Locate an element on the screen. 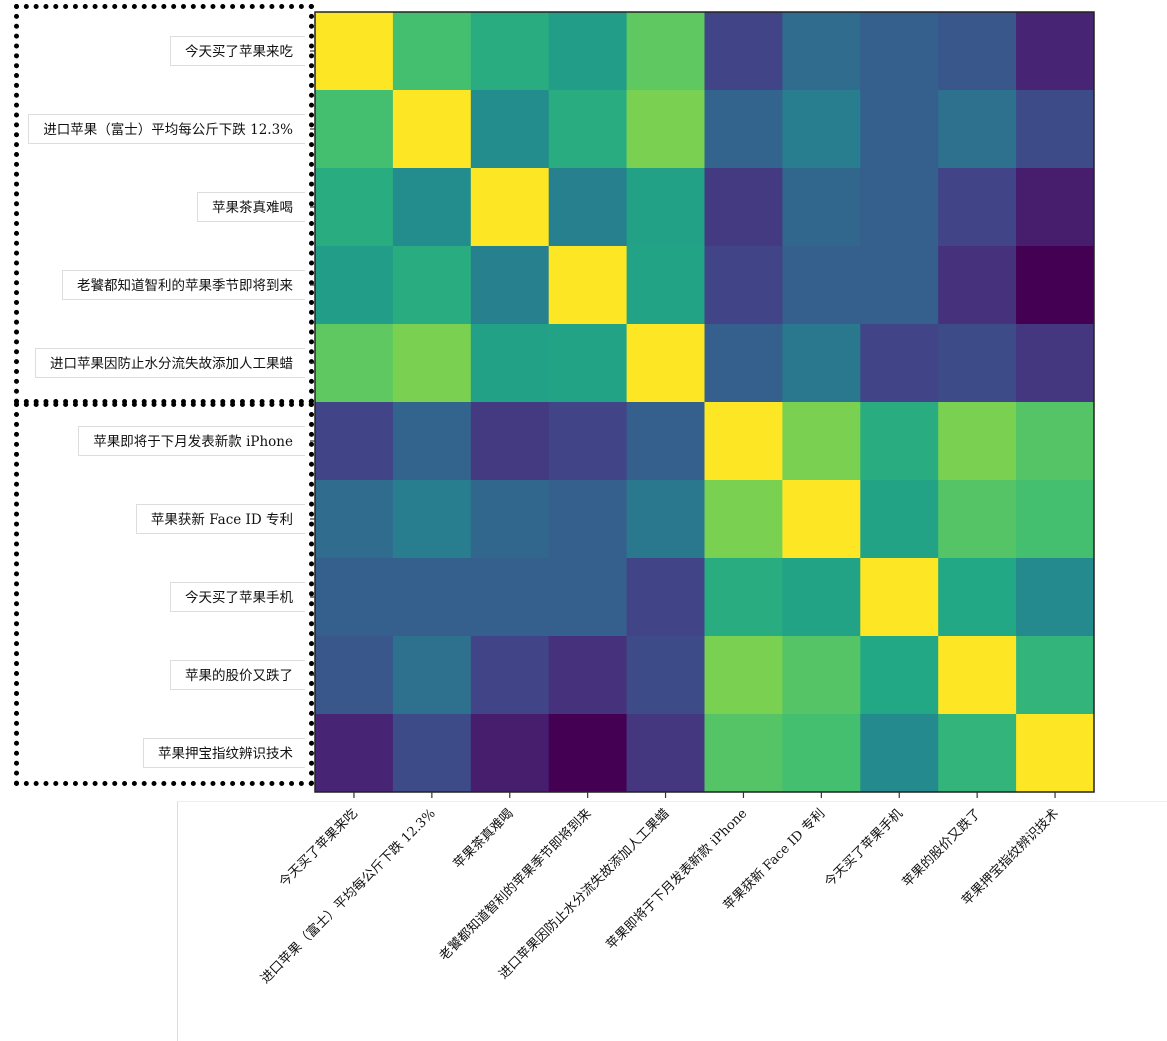  x-tick-label: 进口苹果（富士）平均每公斤下跌 12.3% is located at coordinates (347, 896).